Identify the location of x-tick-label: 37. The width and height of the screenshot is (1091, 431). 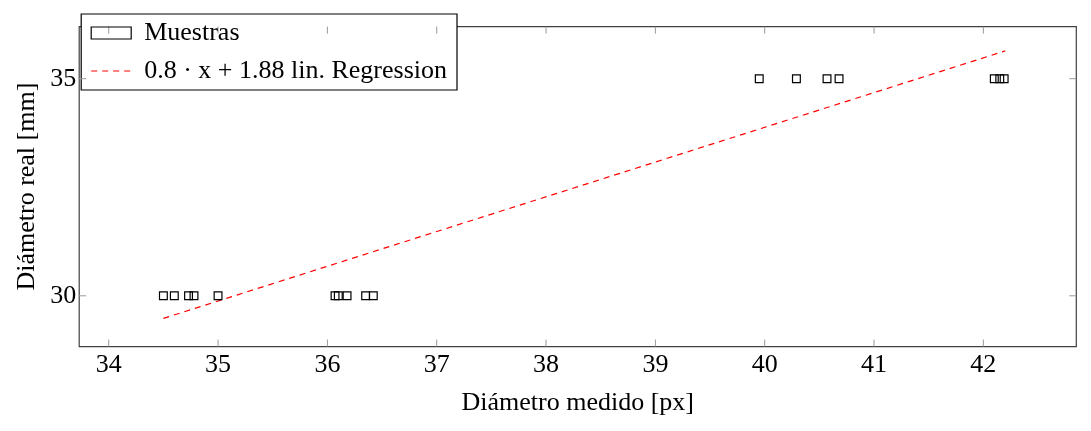
(436, 364).